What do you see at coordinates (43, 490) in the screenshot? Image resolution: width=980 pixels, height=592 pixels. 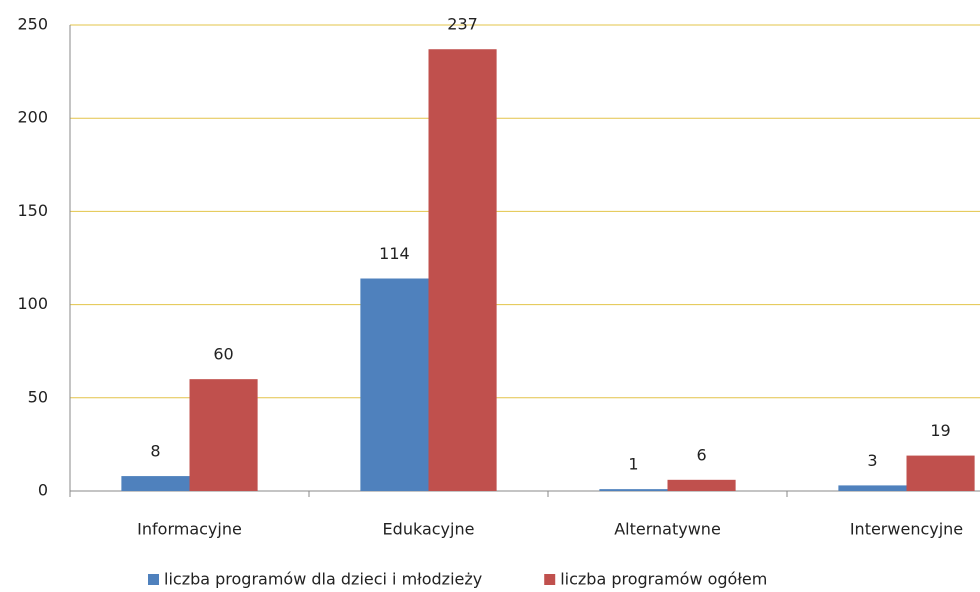 I see `y-tick-label: 0` at bounding box center [43, 490].